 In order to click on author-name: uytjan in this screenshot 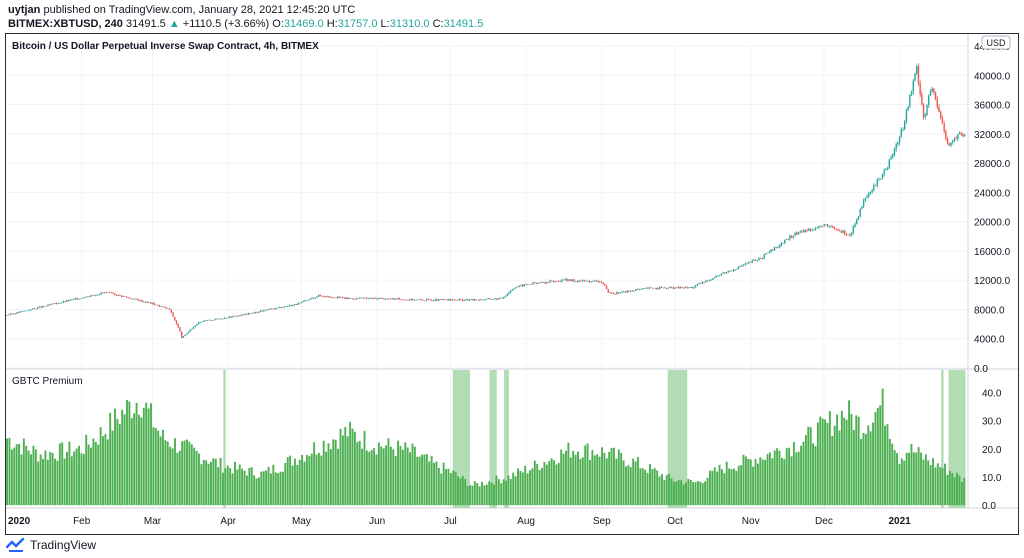, I will do `click(24, 10)`.